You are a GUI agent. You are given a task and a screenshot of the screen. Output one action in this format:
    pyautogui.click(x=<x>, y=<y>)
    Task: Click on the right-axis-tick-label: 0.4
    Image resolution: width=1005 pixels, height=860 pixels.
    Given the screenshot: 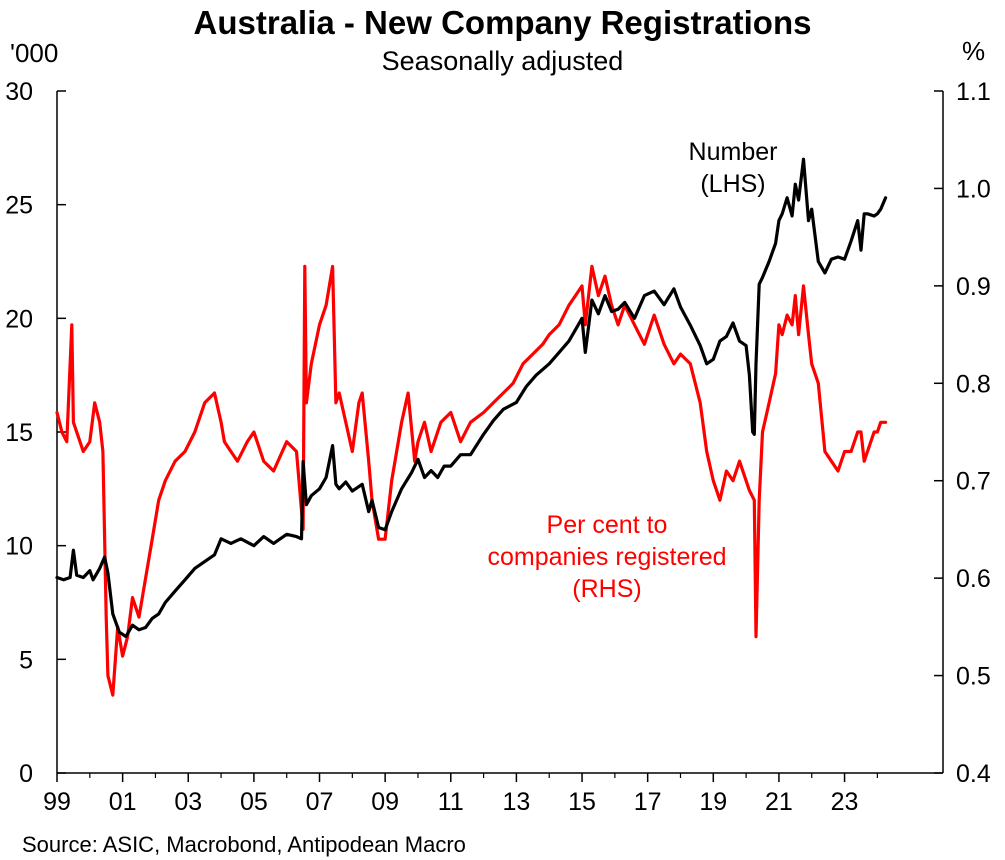 What is the action you would take?
    pyautogui.click(x=973, y=774)
    